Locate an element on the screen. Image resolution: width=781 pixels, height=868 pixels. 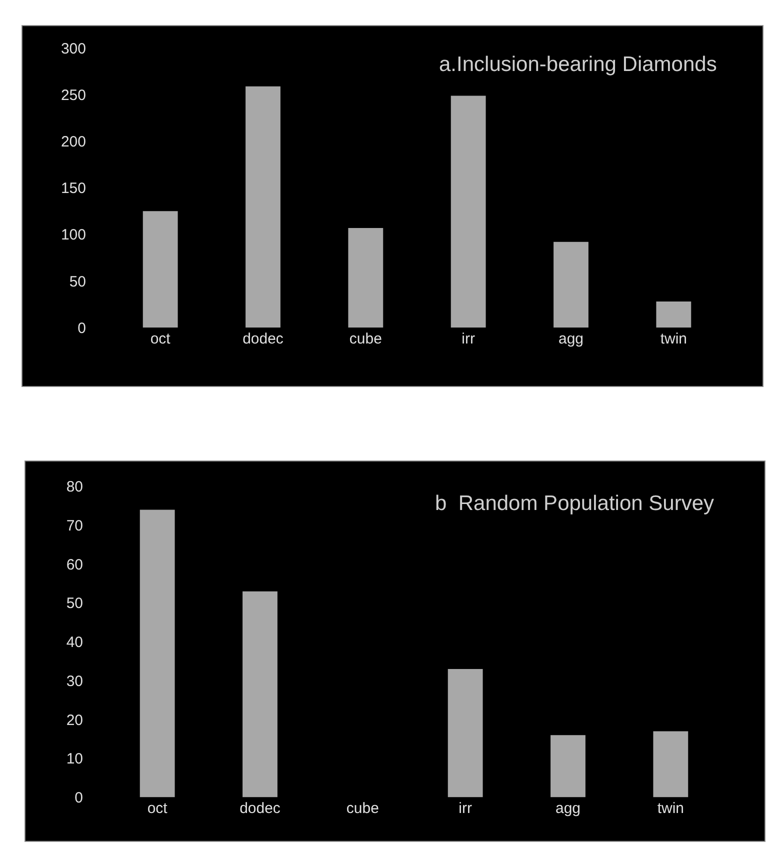
y-tick-label: 70 is located at coordinates (74, 526).